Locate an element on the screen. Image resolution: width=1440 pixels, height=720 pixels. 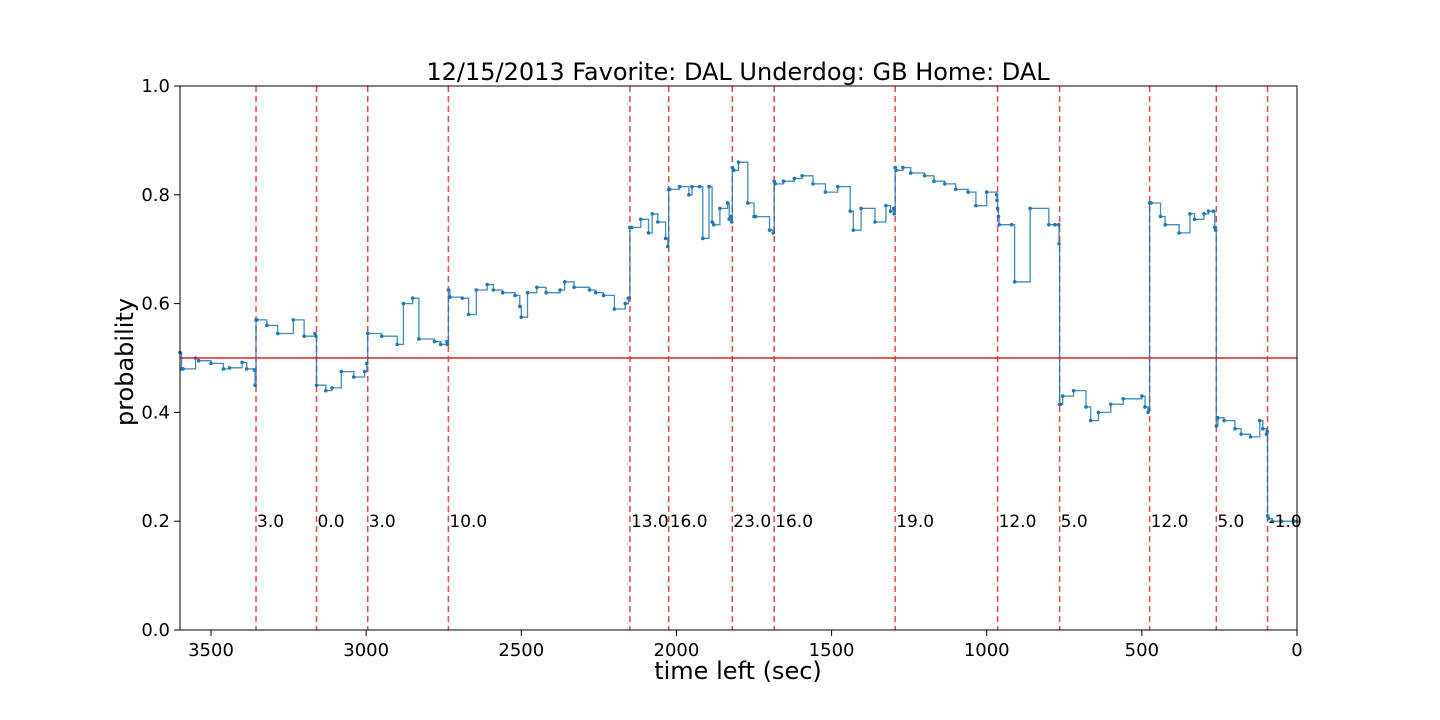
event-label-7: 16.0 is located at coordinates (794, 522).